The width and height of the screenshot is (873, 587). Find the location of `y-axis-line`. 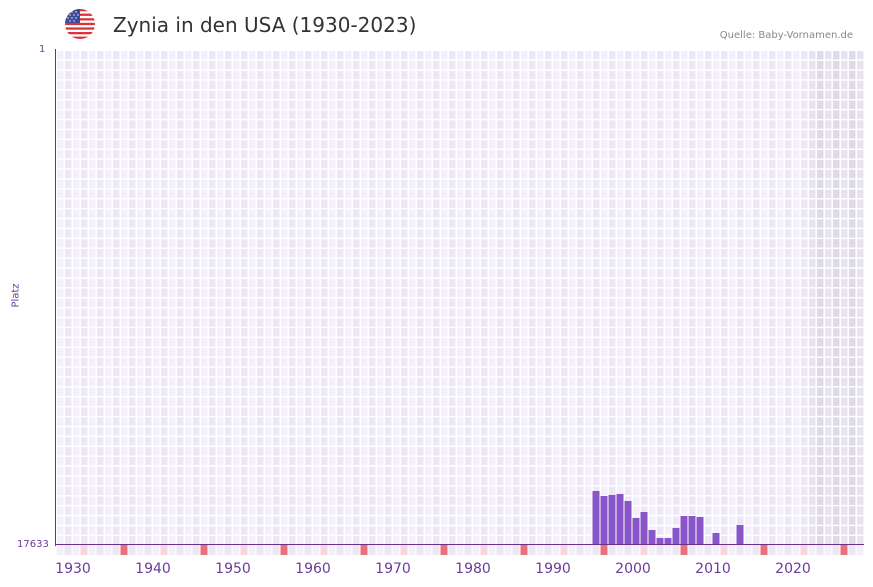

y-axis-line is located at coordinates (55, 297).